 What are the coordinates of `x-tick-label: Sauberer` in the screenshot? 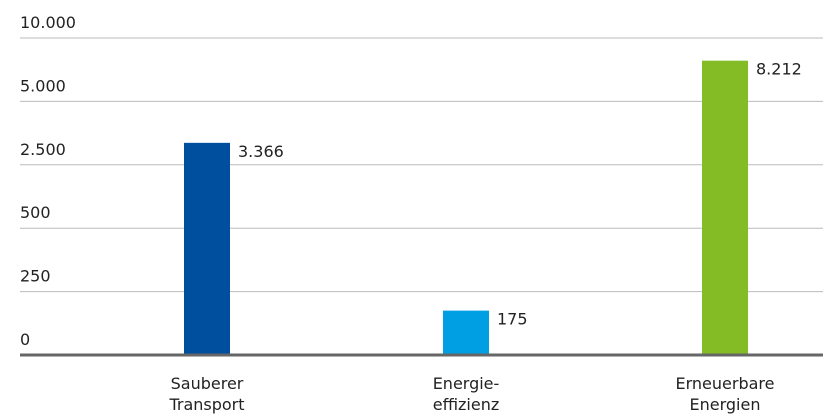 It's located at (207, 383).